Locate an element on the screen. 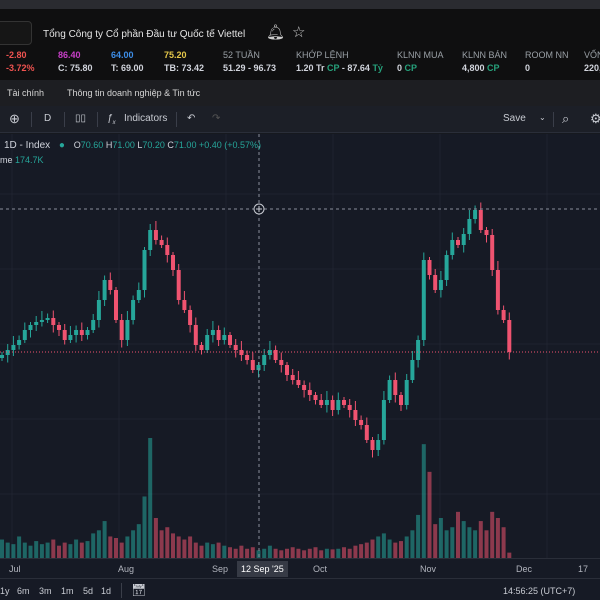  cap-label: VỐN is located at coordinates (592, 55).